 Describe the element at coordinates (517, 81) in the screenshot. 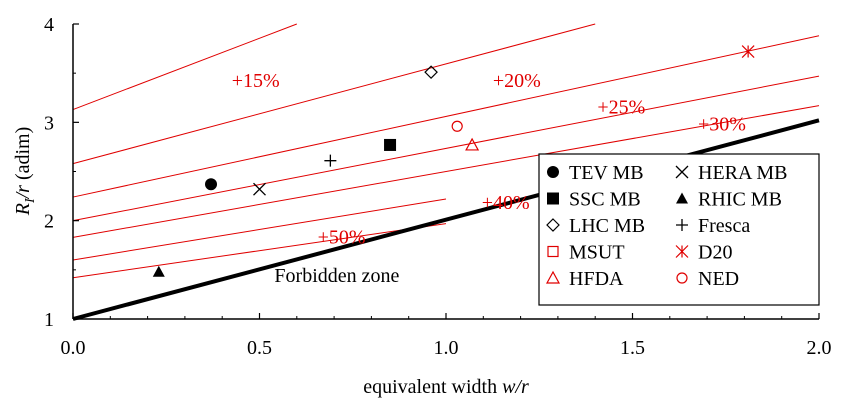

I see `curve-label: +20%` at that location.